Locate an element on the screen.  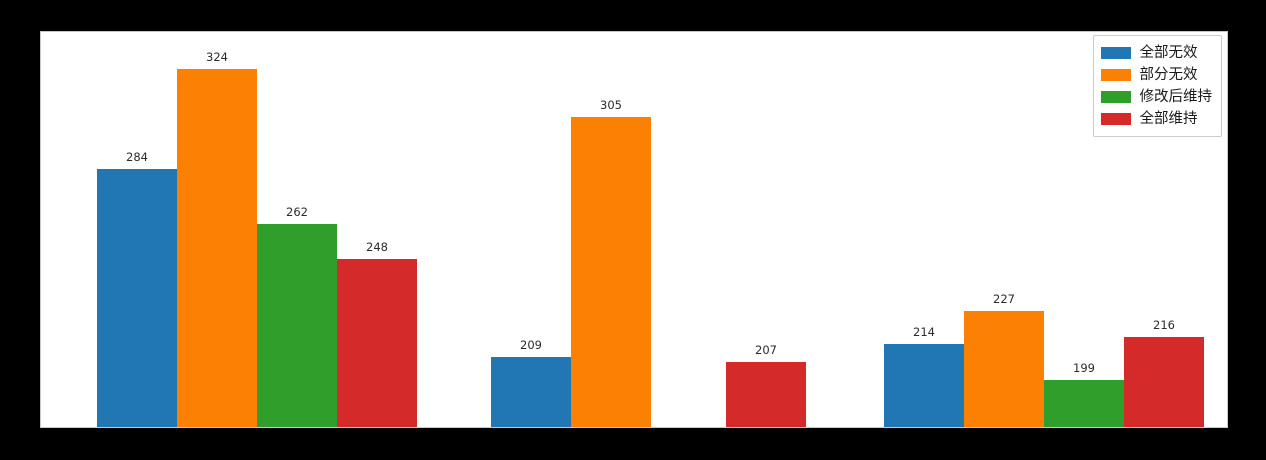
bar-value-label: 284 is located at coordinates (137, 156).